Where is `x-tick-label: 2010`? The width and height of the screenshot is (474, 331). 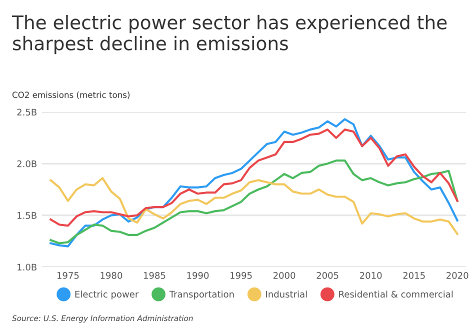 x-tick-label: 2010 is located at coordinates (371, 275).